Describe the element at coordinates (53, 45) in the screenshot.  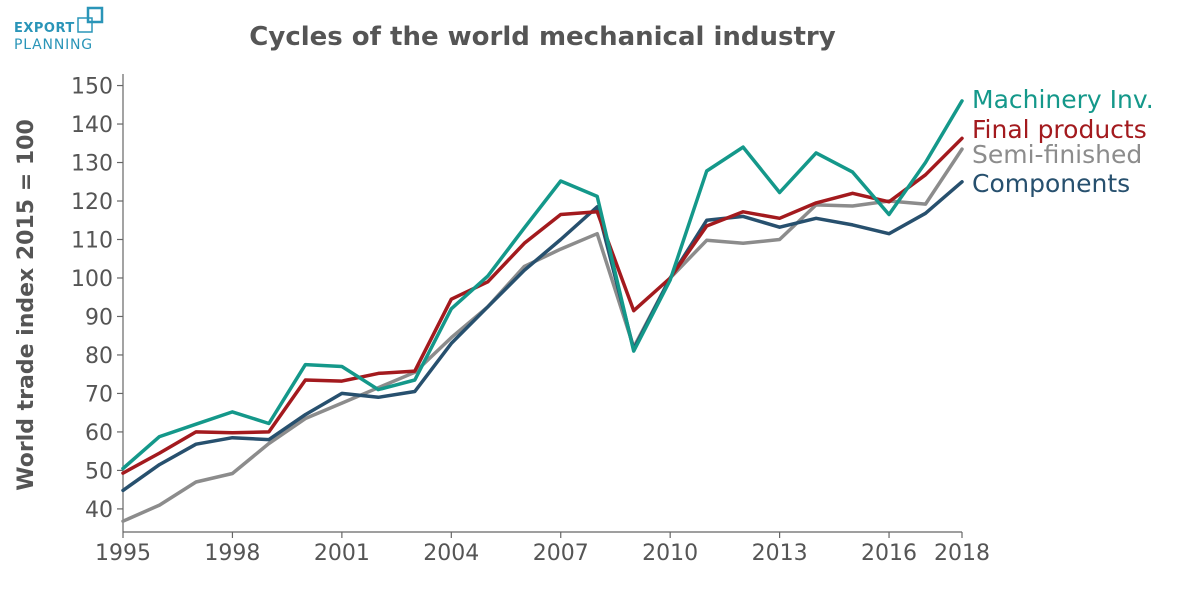
I see `logo-line2: PLANNING` at that location.